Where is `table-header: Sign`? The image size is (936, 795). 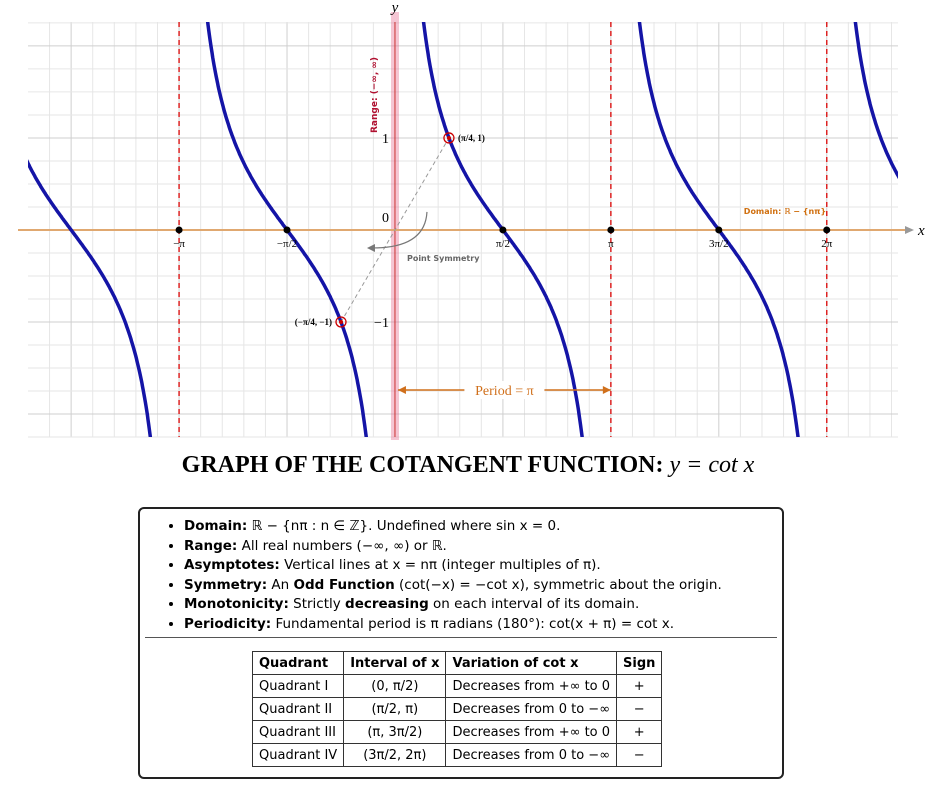
table-header: Sign is located at coordinates (639, 663).